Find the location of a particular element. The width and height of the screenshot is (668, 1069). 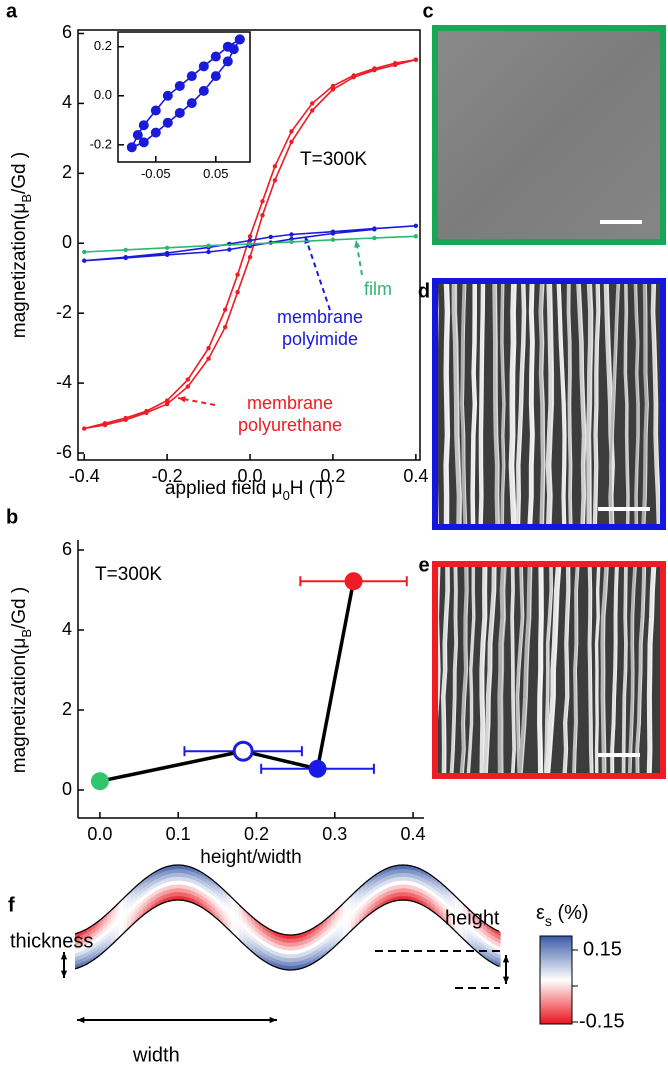

label-part: applied field μ is located at coordinates (224, 488).